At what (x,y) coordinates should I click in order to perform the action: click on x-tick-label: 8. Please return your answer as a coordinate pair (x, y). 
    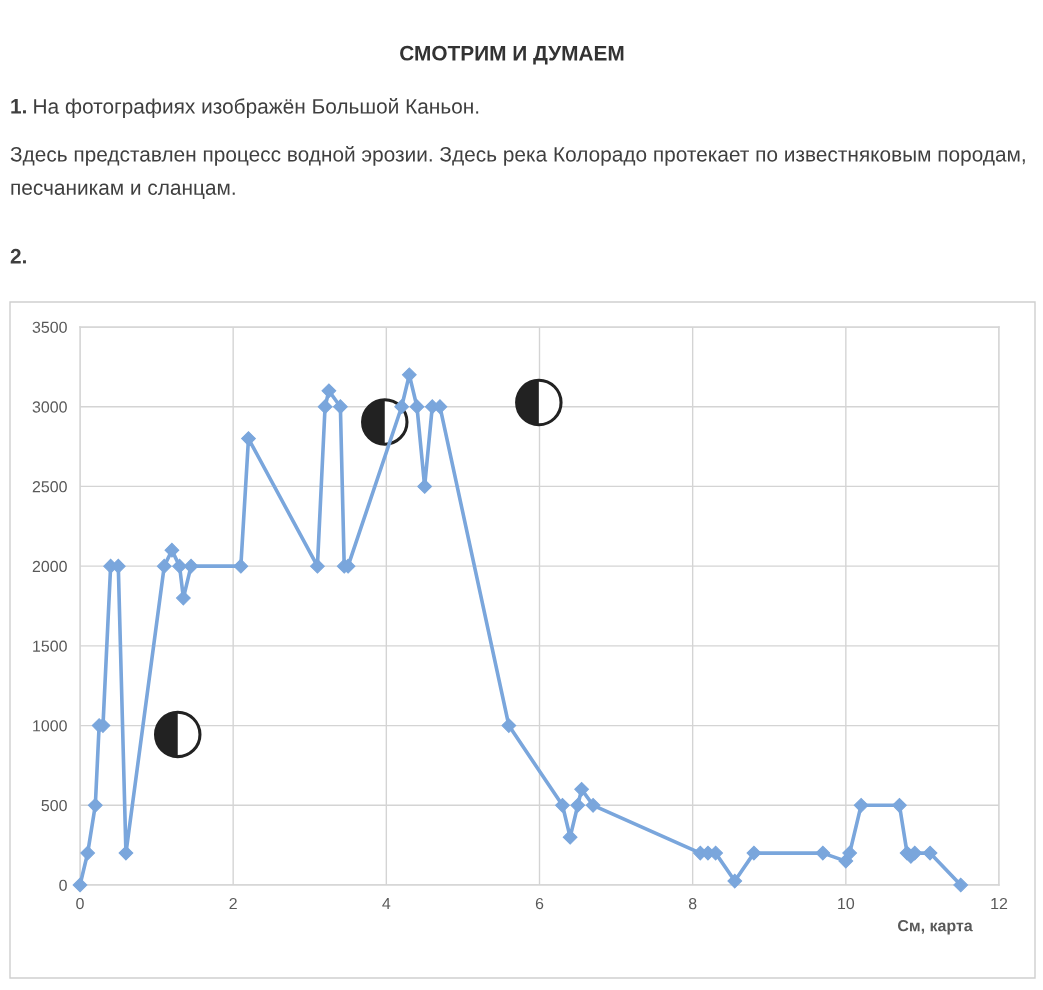
    Looking at the image, I should click on (692, 903).